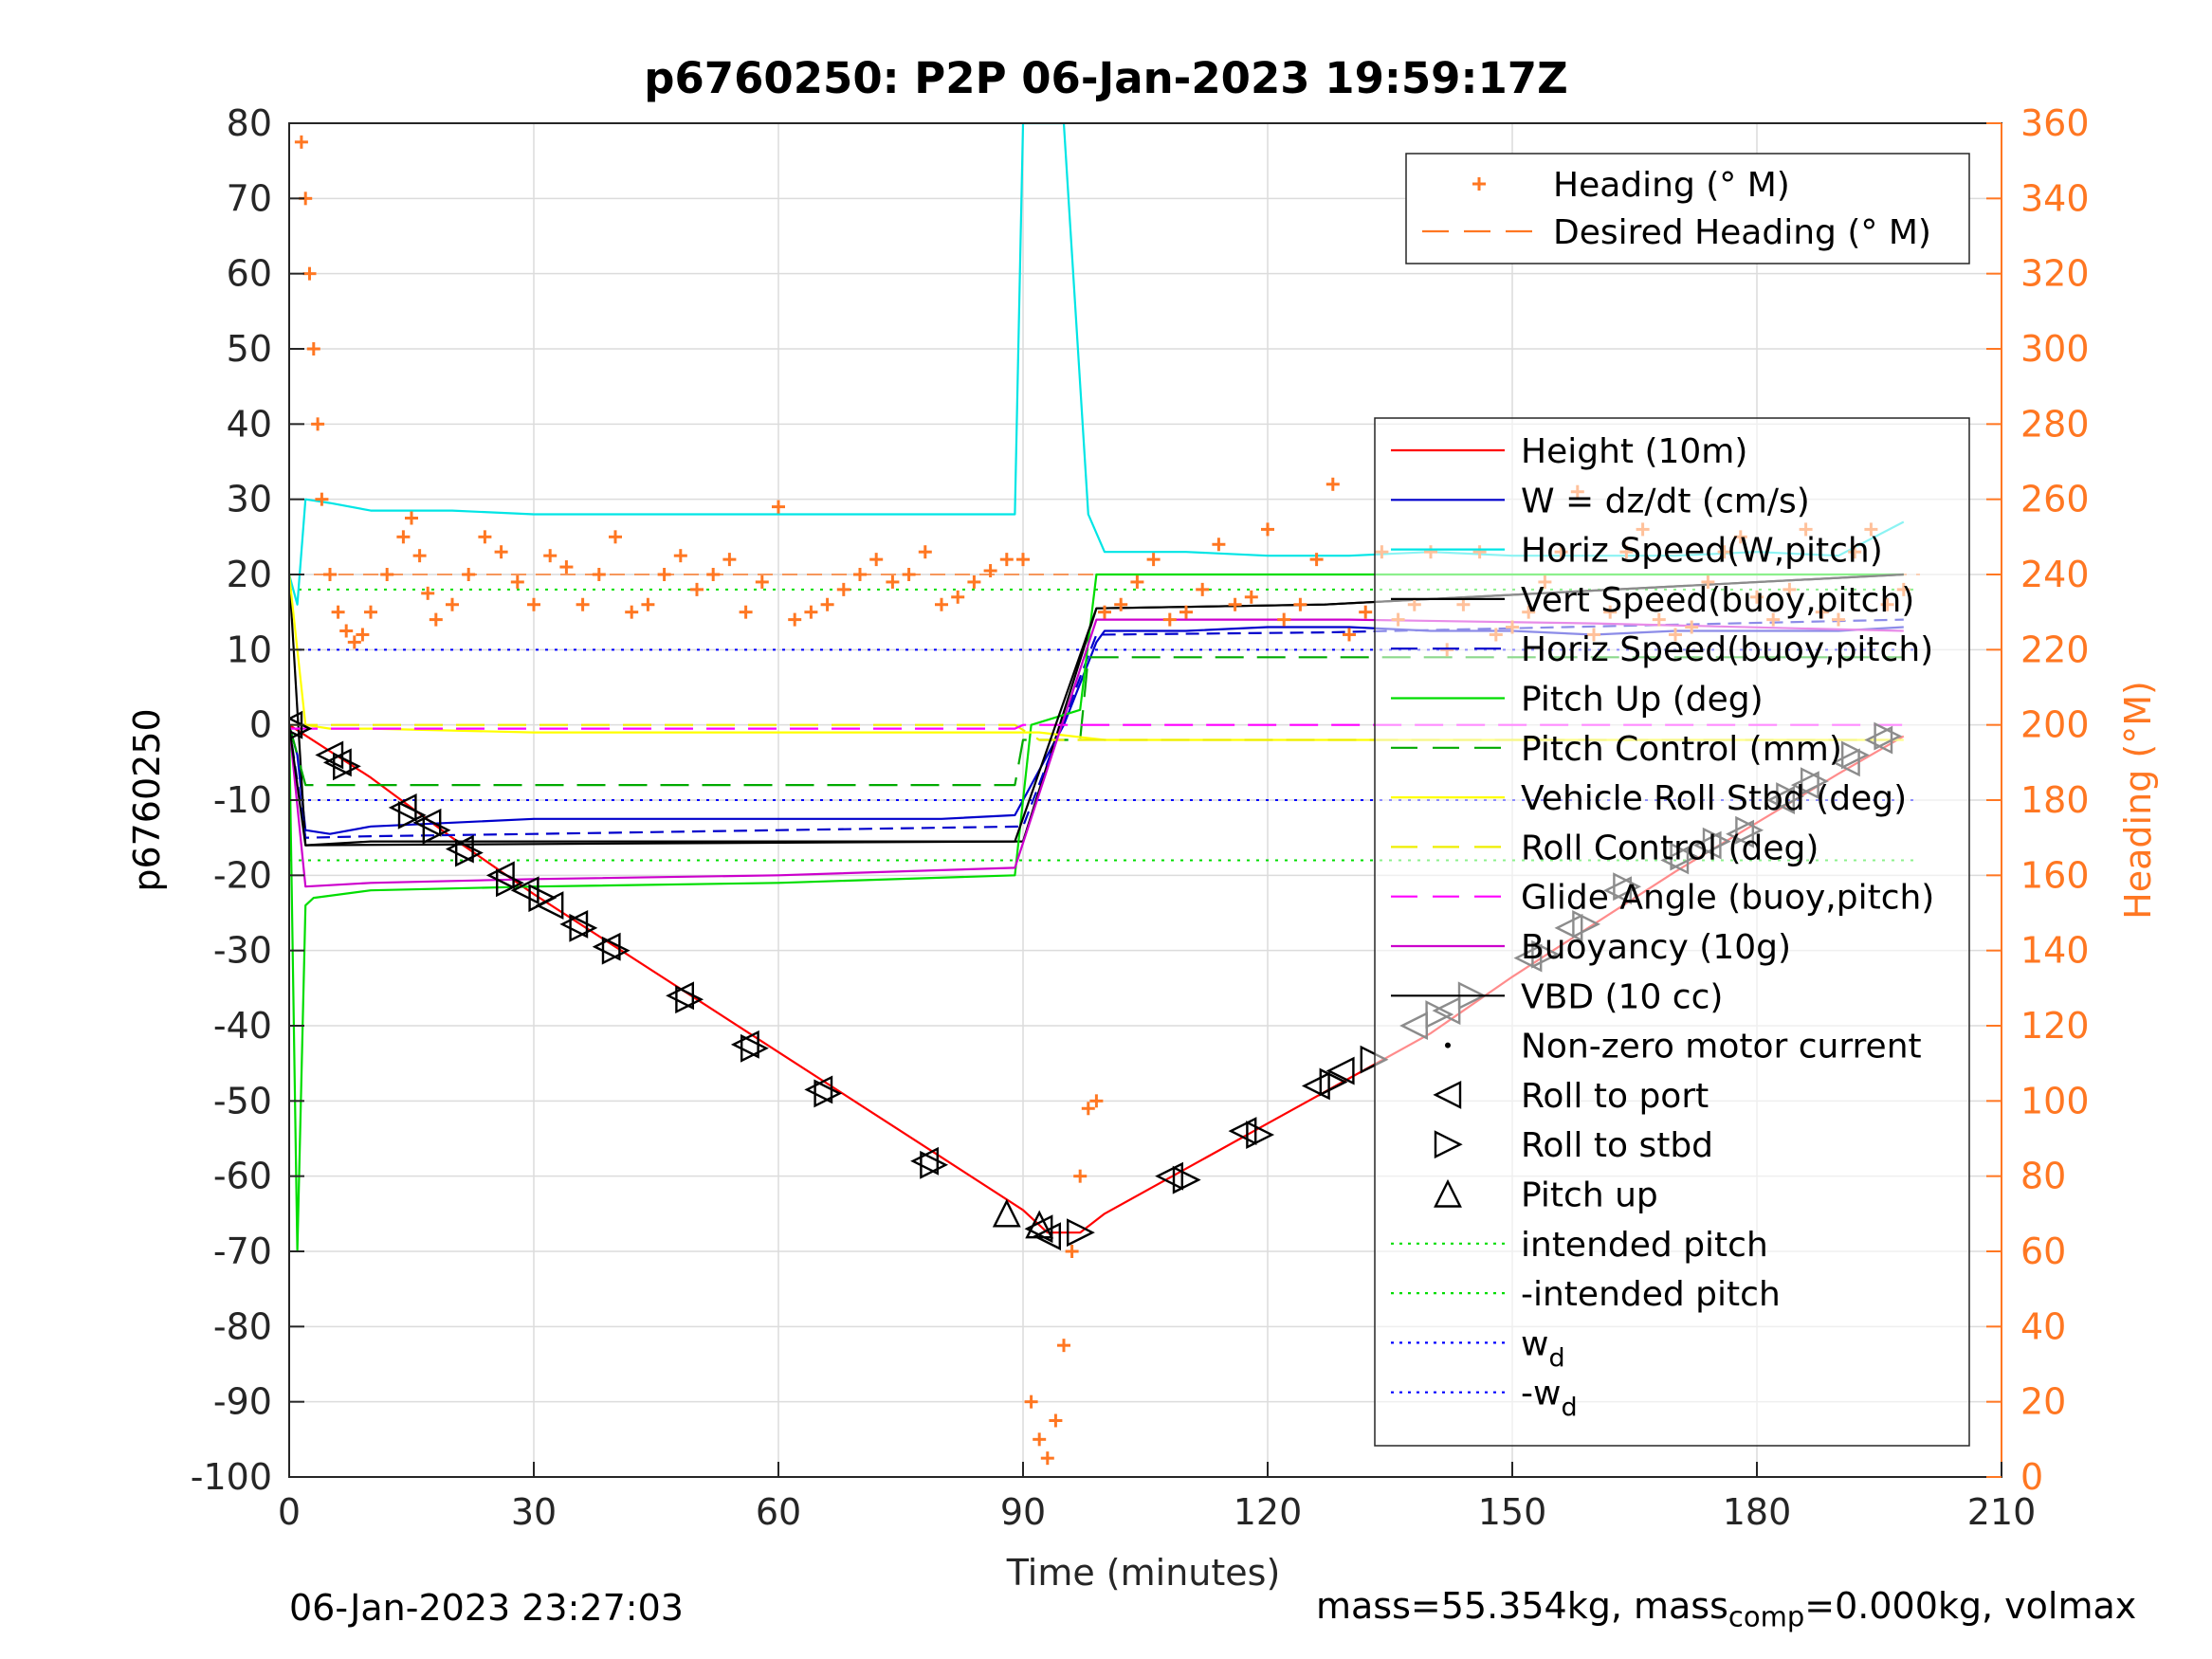 Image resolution: width=2212 pixels, height=1659 pixels. What do you see at coordinates (2043, 1251) in the screenshot?
I see `y2-tick-label: 60` at bounding box center [2043, 1251].